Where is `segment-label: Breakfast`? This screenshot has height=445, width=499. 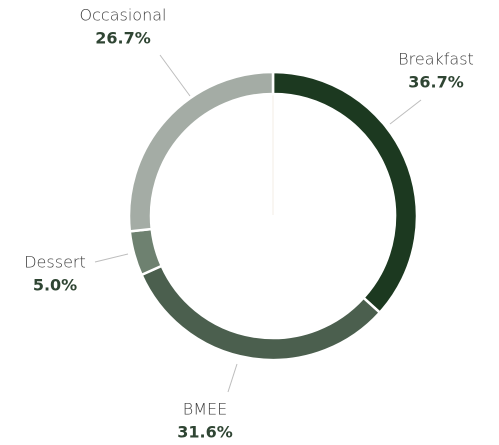 segment-label: Breakfast is located at coordinates (436, 59).